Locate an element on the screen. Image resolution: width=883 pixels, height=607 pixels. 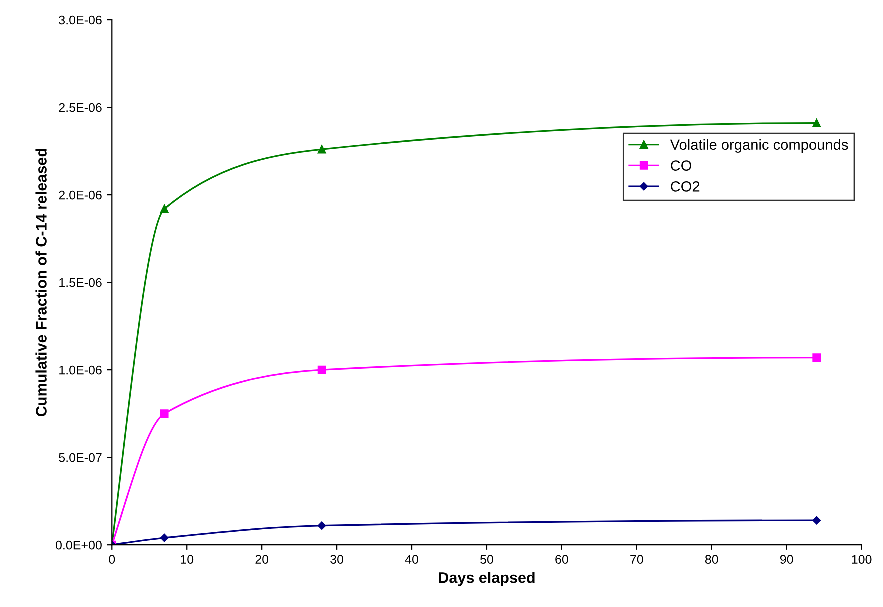
legend-label: Volatile organic compounds is located at coordinates (759, 146).